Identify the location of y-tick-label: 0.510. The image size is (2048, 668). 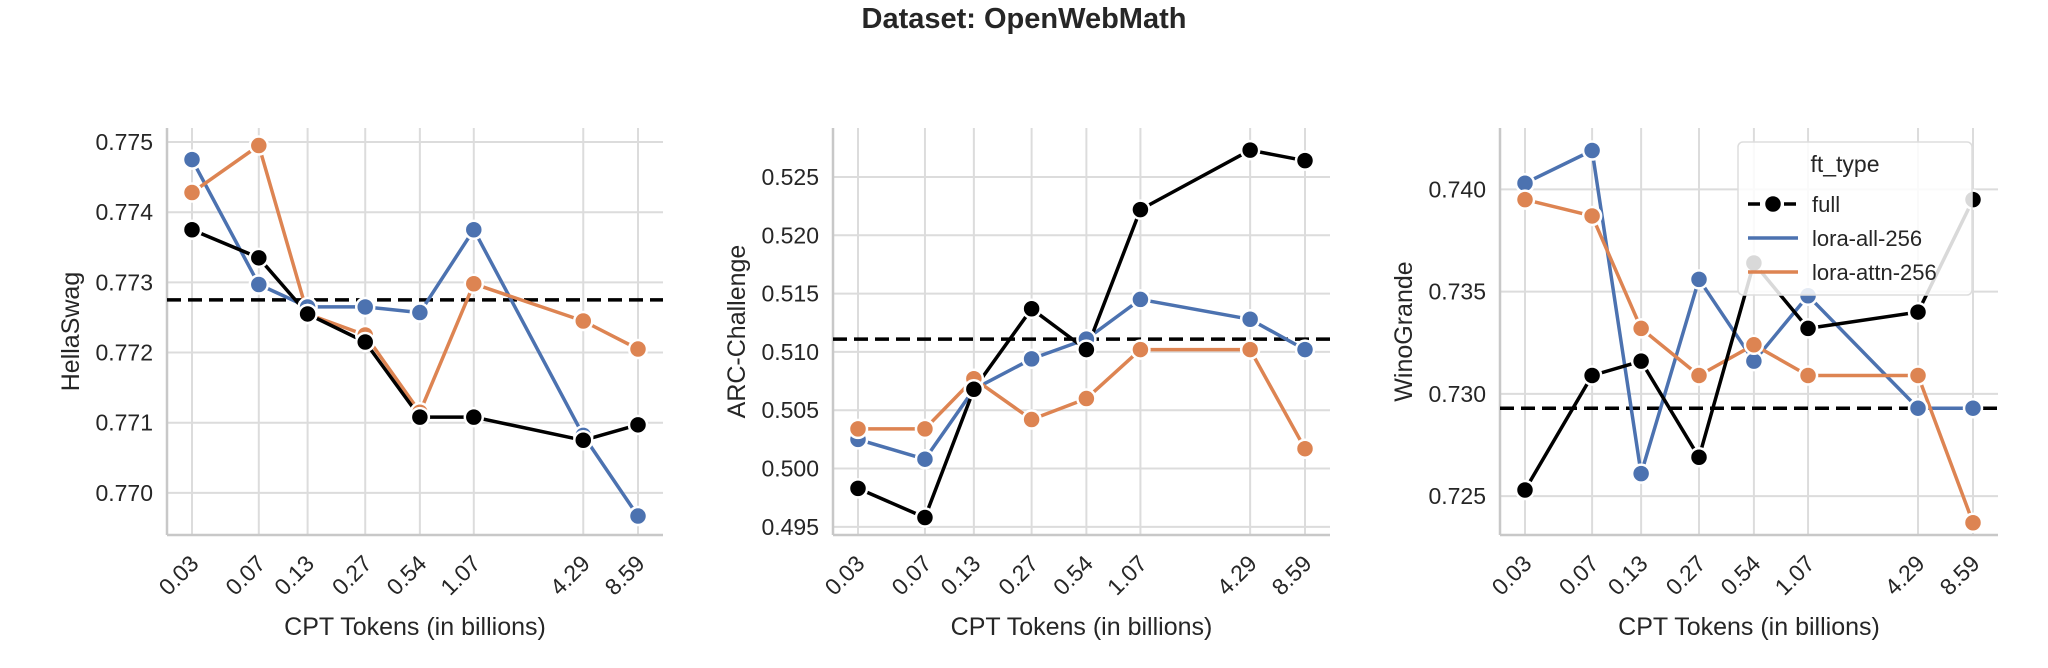
(790, 352).